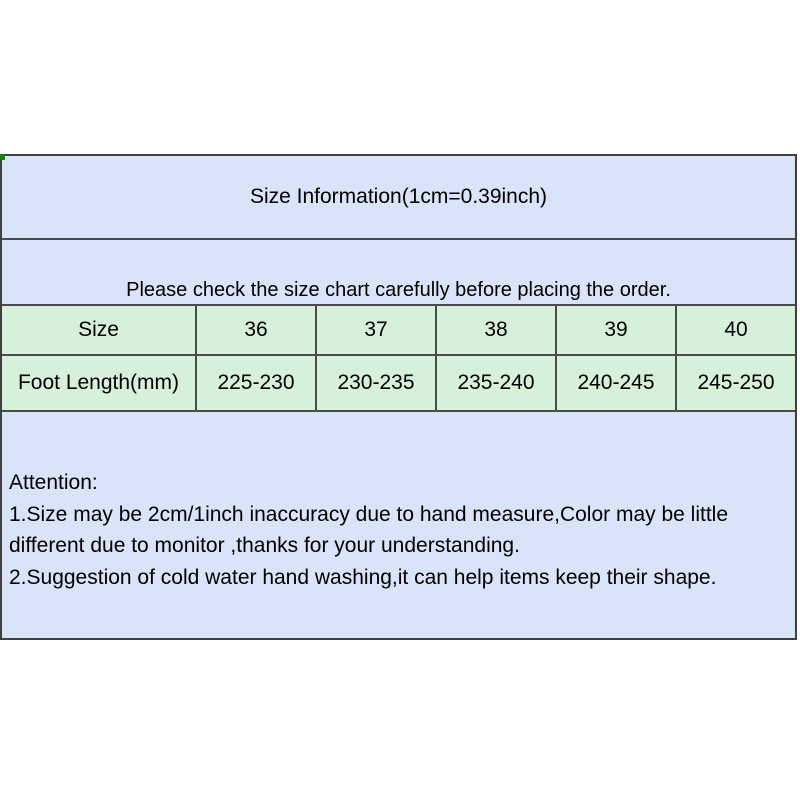 This screenshot has height=800, width=800. Describe the element at coordinates (2, 157) in the screenshot. I see `corner-artifact` at that location.